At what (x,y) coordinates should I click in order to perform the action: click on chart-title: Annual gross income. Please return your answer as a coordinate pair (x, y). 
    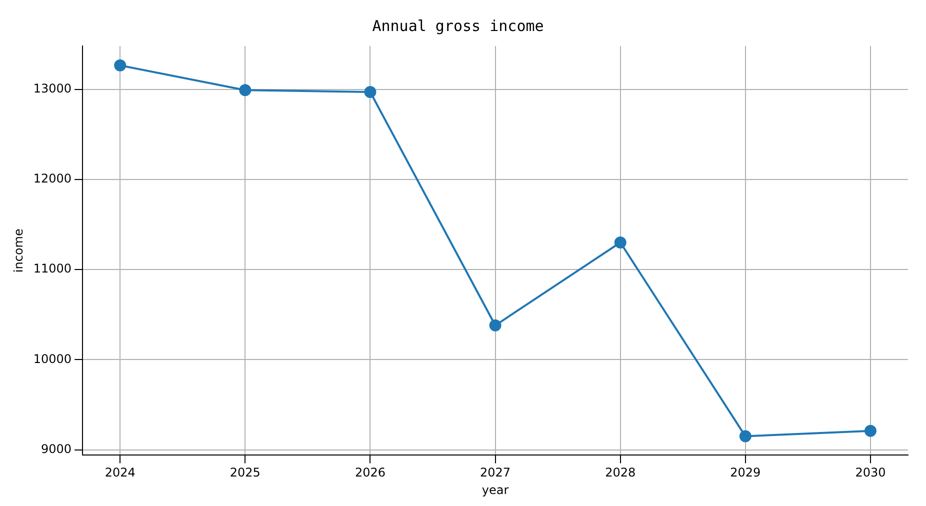
    Looking at the image, I should click on (458, 25).